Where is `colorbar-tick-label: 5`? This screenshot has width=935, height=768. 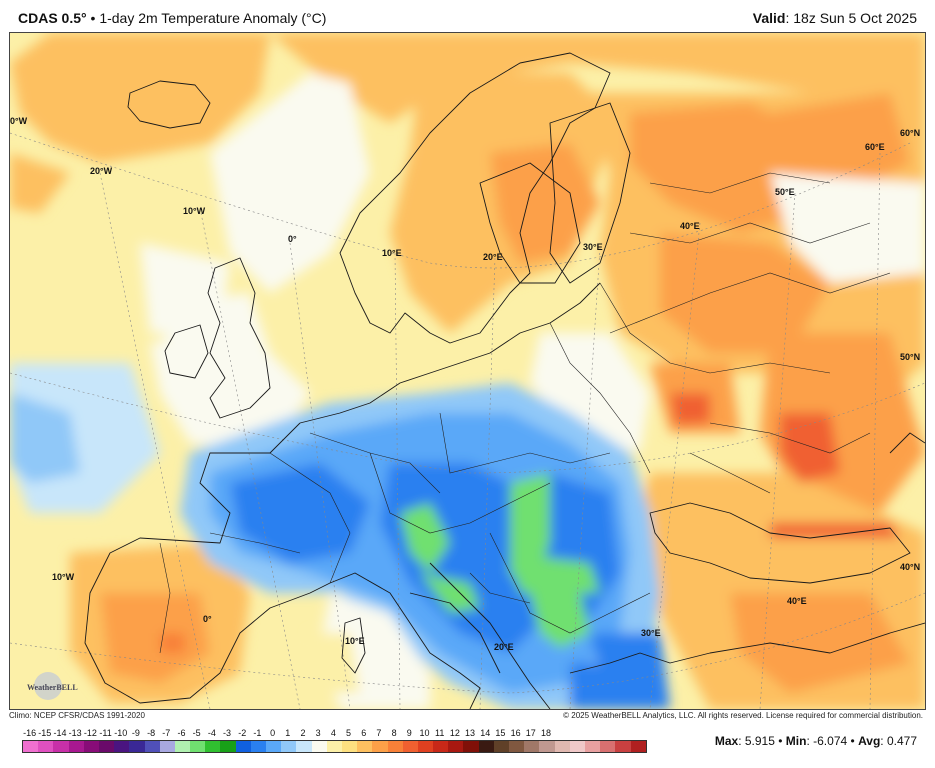
colorbar-tick-label: 5 is located at coordinates (349, 733).